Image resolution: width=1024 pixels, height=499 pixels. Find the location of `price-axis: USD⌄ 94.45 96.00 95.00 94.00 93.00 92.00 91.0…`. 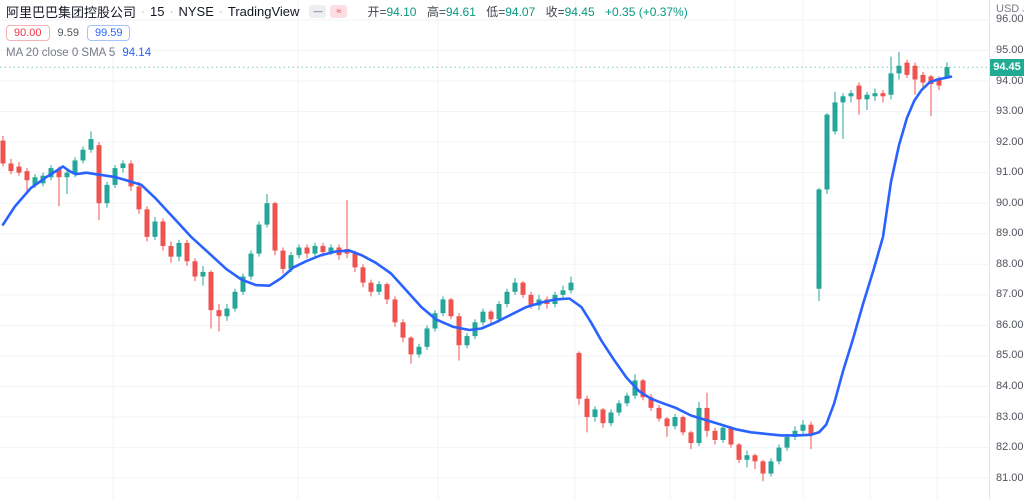

price-axis: USD⌄ 94.45 96.00 95.00 94.00 93.00 92.00 91.0… is located at coordinates (1006, 249).